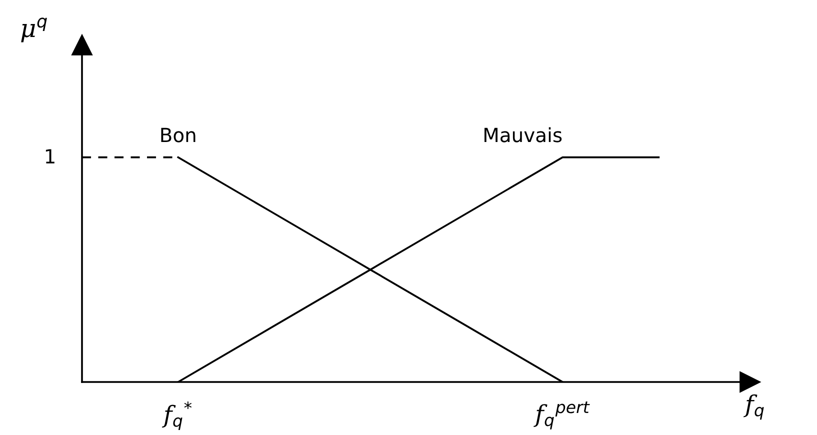 The image size is (817, 435). I want to click on x-tick-label: f$_{q}$$^{pert}$, so click(562, 415).